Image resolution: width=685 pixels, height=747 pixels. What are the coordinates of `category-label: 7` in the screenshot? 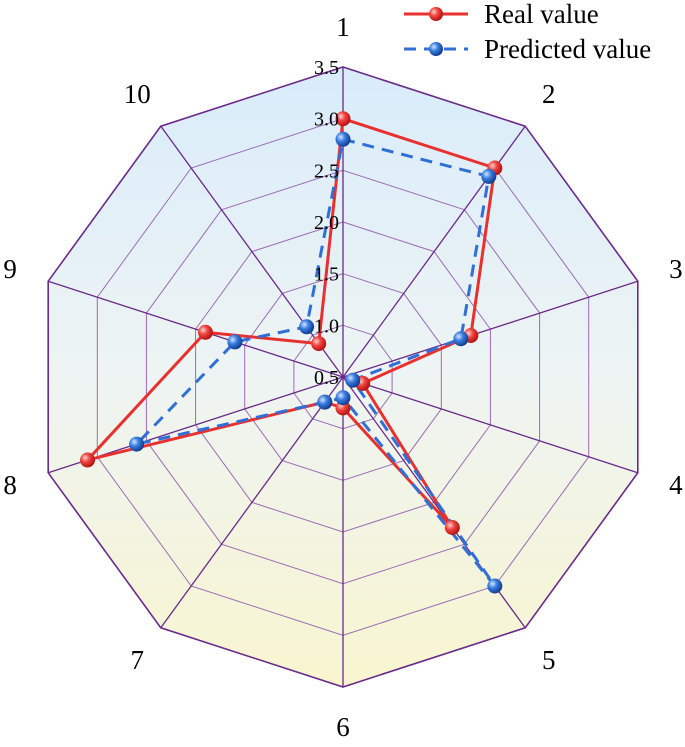 It's located at (138, 660).